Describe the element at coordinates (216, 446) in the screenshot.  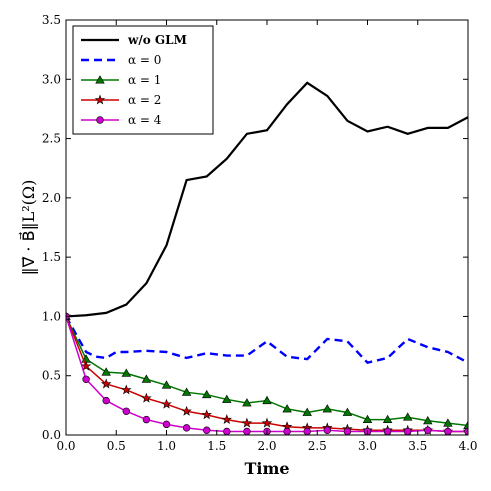
I see `x-tick-label: 1.5` at that location.